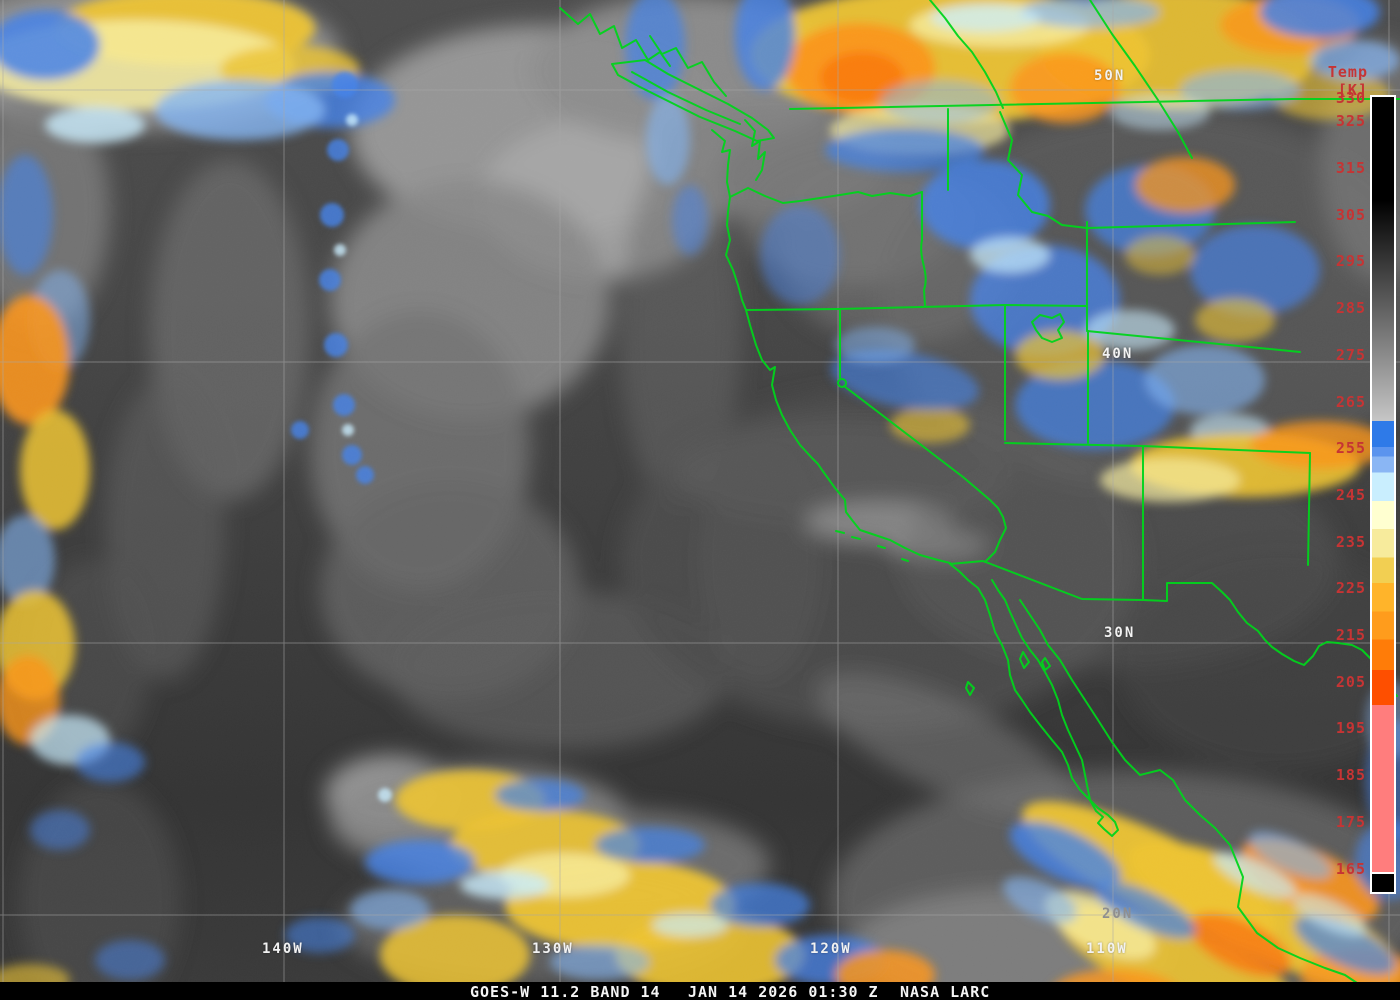 This screenshot has height=1000, width=1400. I want to click on colorbar-tick-325: 325, so click(1350, 121).